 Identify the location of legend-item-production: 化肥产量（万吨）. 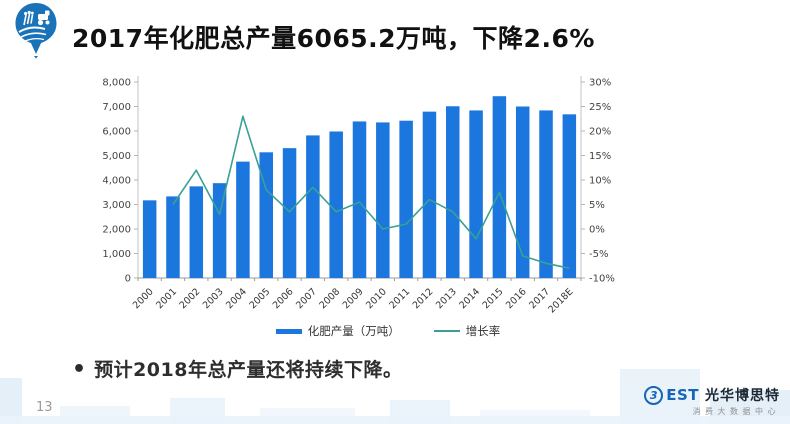
(337, 331).